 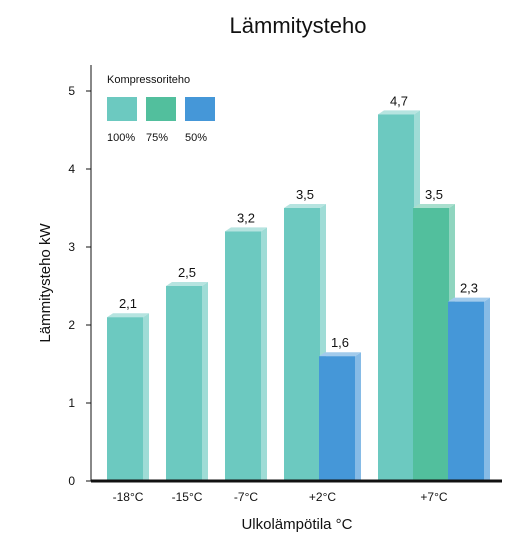 What do you see at coordinates (298, 25) in the screenshot?
I see `chart-title: Lämmitysteho` at bounding box center [298, 25].